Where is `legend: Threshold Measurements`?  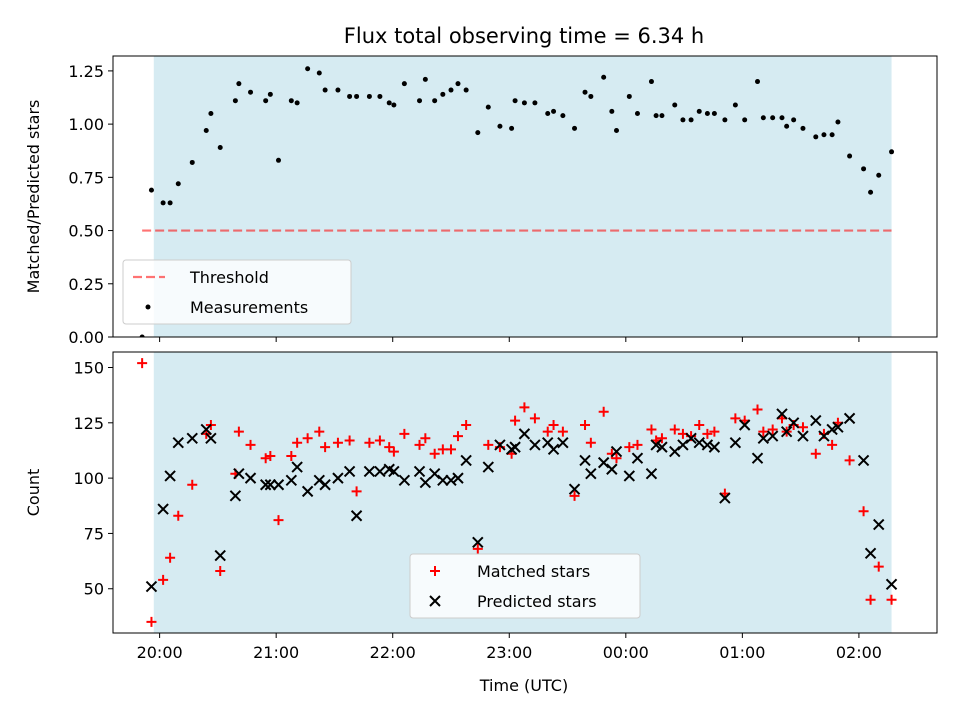 legend: Threshold Measurements is located at coordinates (237, 292).